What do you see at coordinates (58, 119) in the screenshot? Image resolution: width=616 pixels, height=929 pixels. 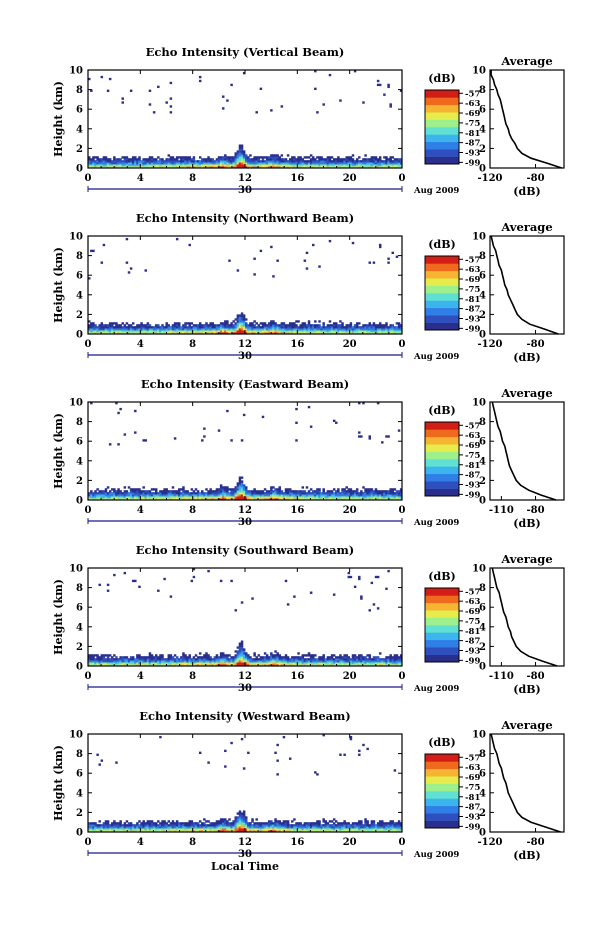 I see `y-axis-label: Height (km)` at bounding box center [58, 119].